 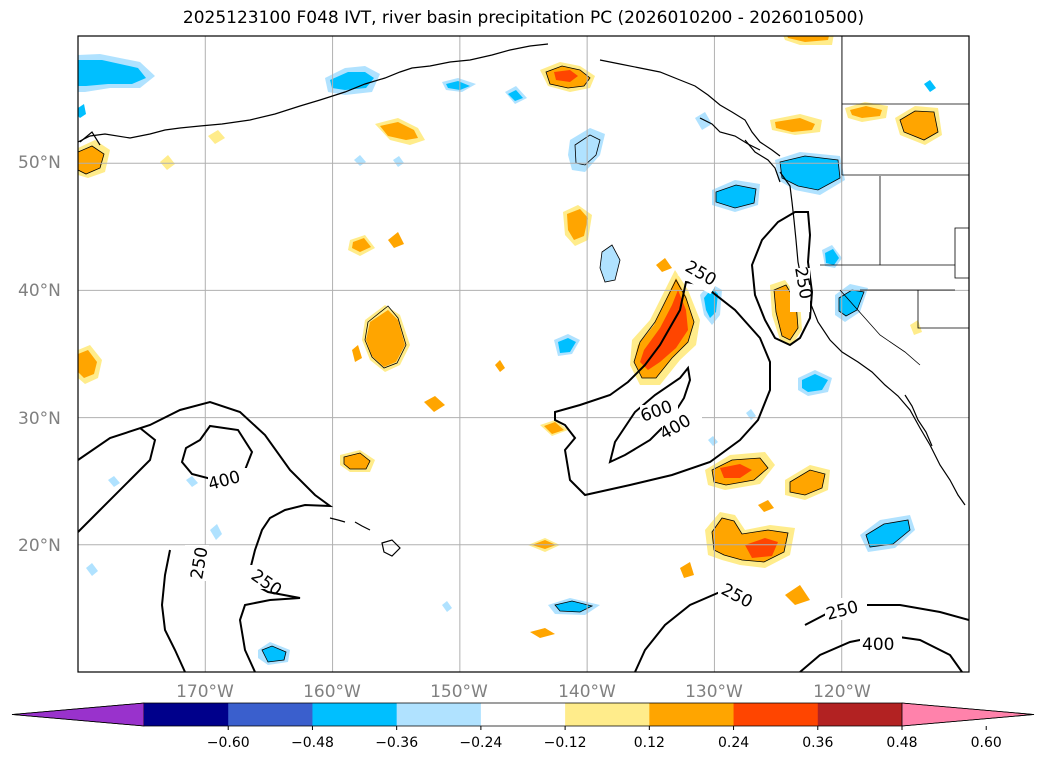 What do you see at coordinates (986, 743) in the screenshot?
I see `colorbar-tick-label-9: 0.60` at bounding box center [986, 743].